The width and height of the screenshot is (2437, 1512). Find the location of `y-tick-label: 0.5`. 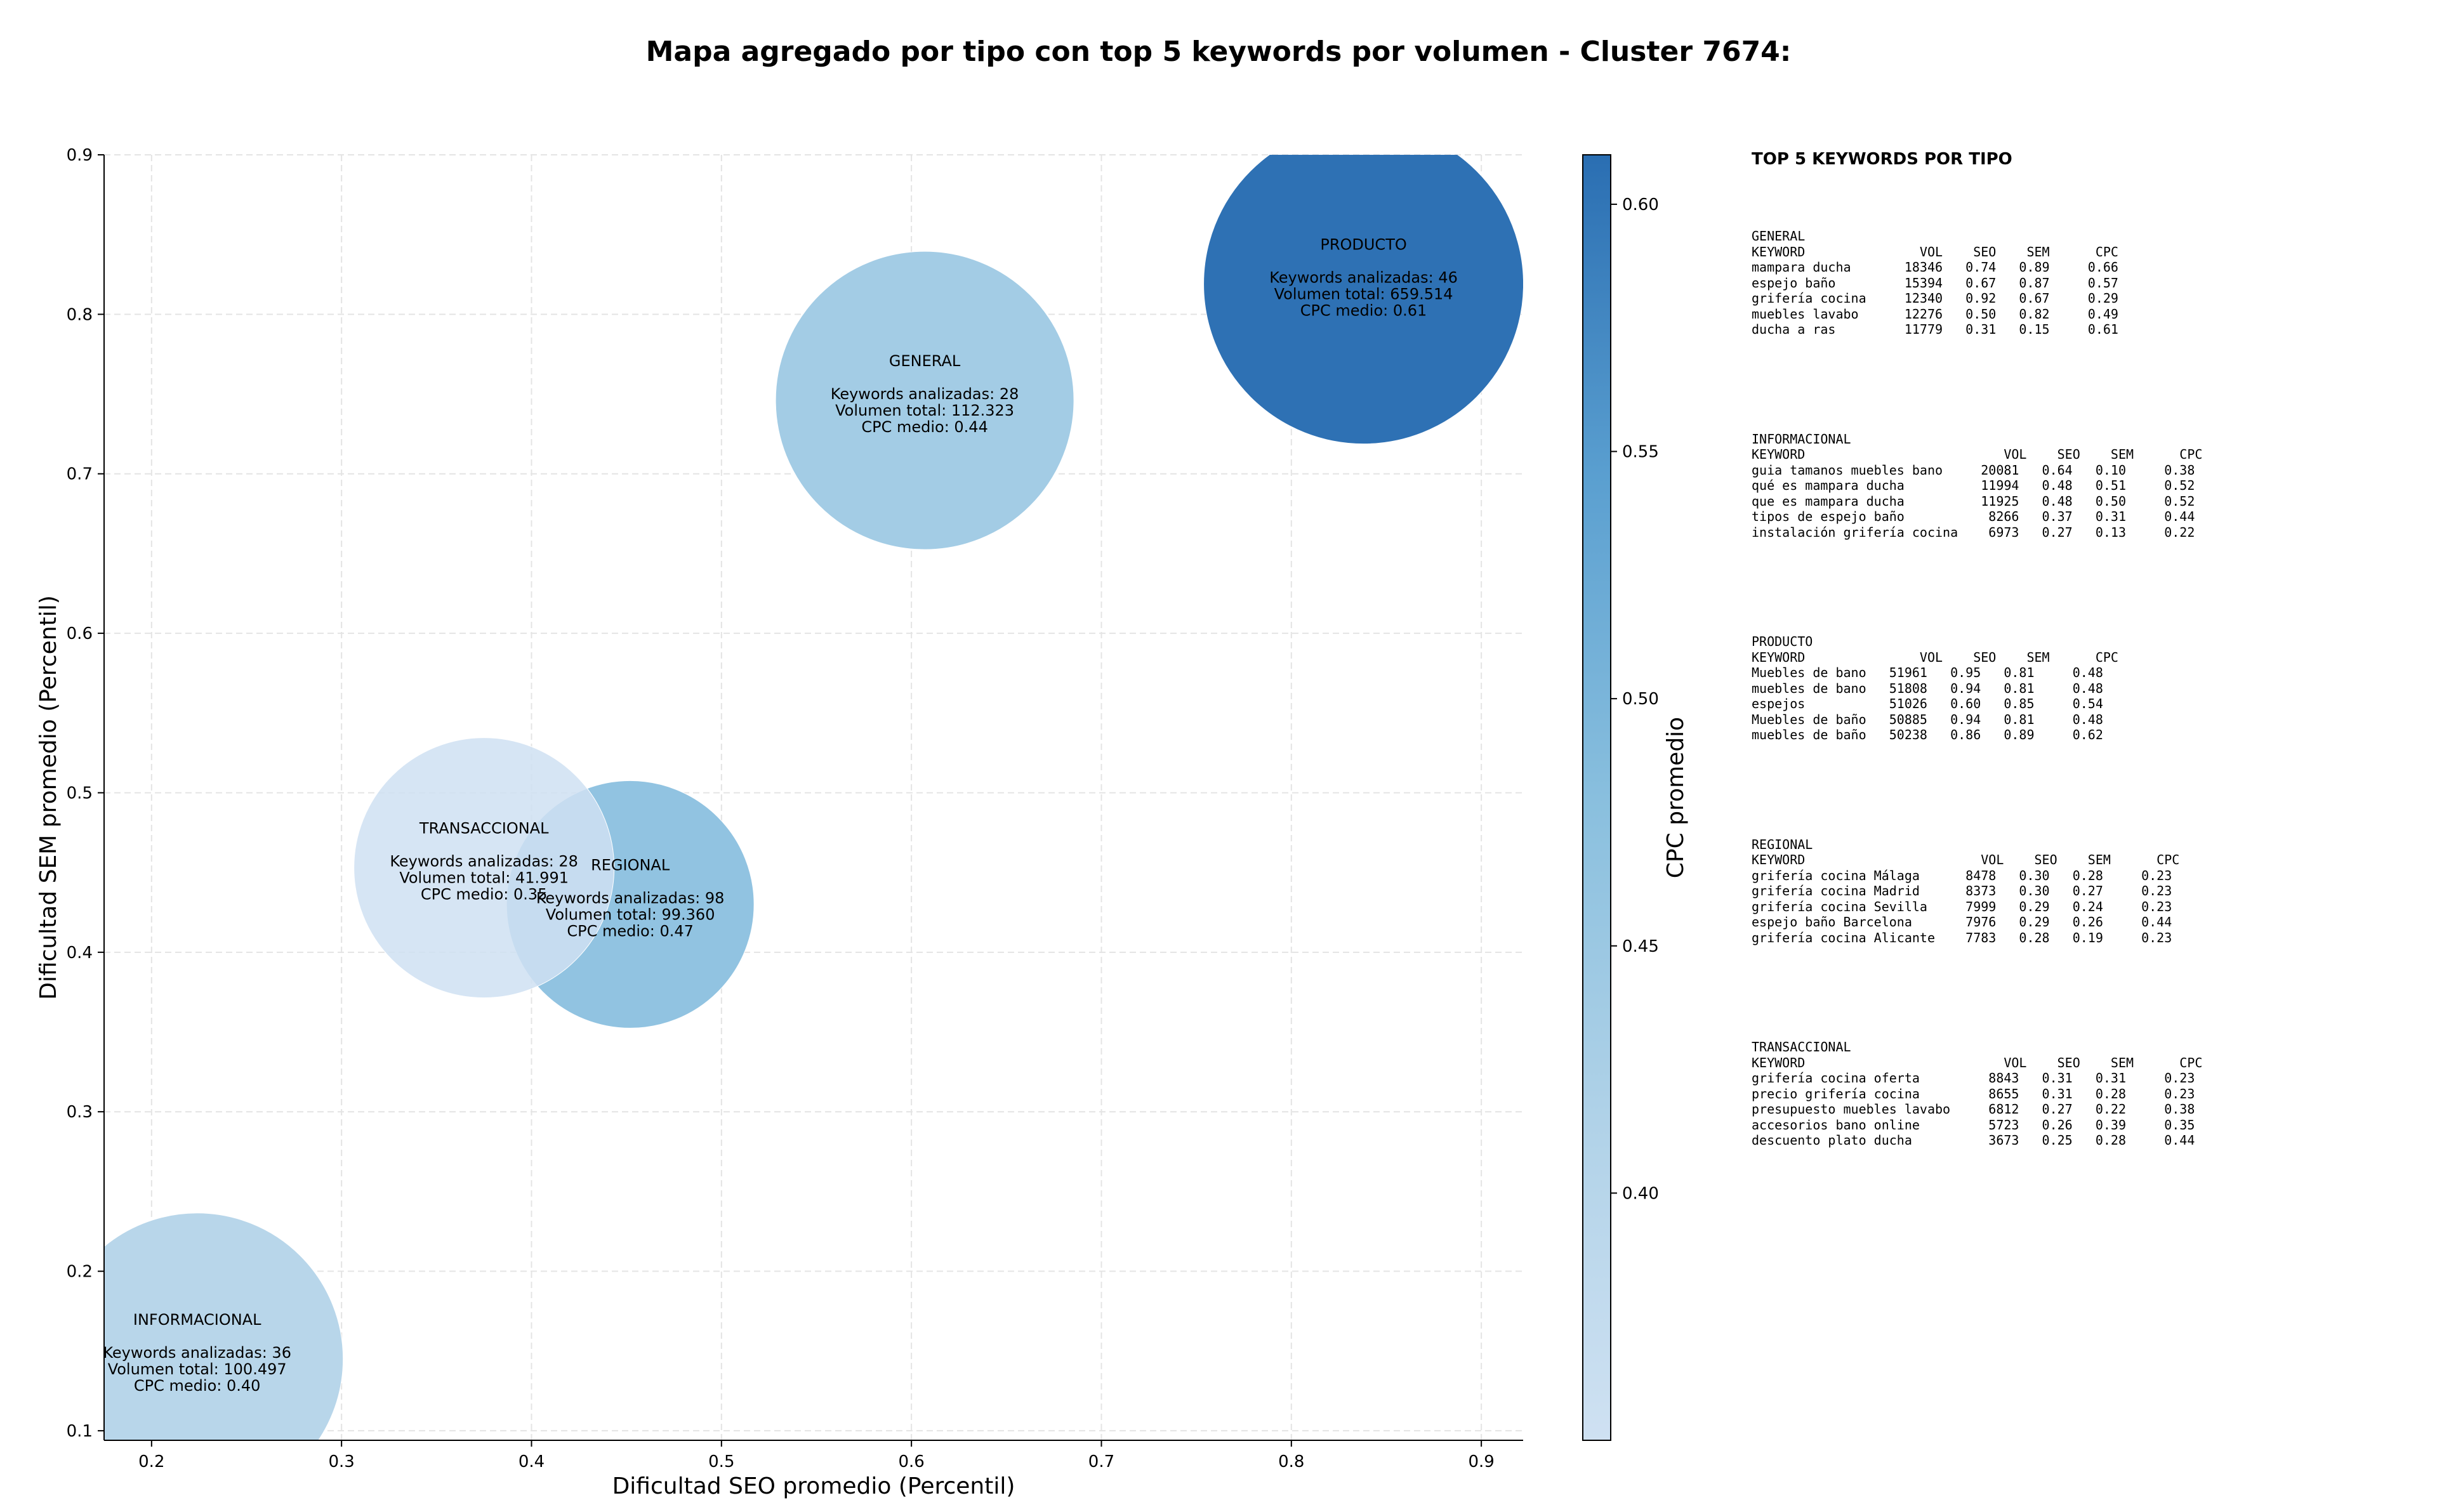

y-tick-label: 0.5 is located at coordinates (80, 794).